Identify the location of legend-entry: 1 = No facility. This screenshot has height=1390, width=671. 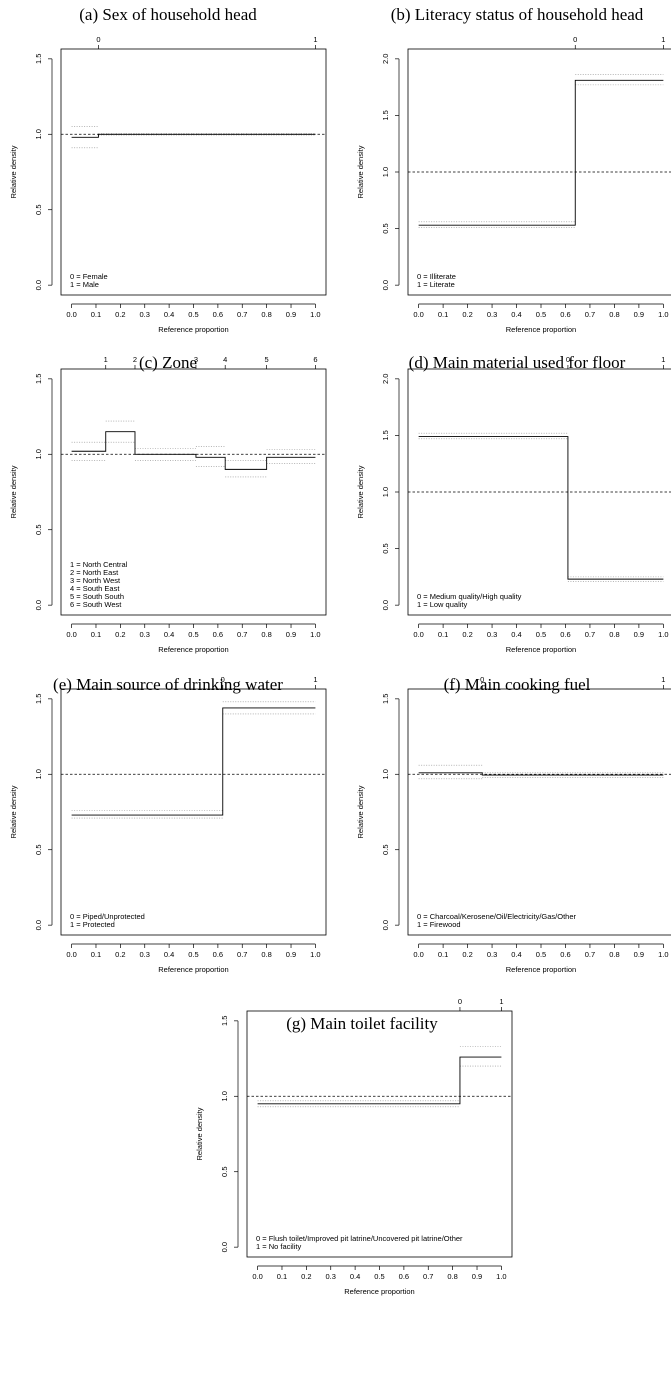
(278, 1246).